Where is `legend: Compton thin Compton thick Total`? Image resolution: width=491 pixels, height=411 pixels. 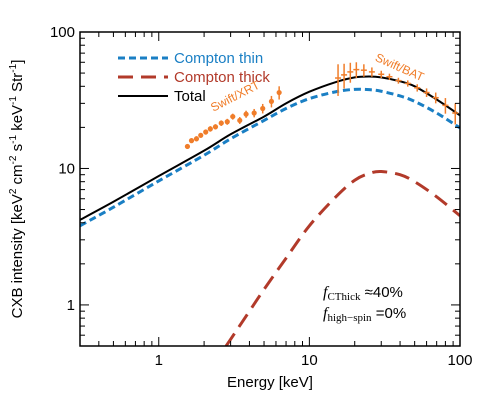 legend: Compton thin Compton thick Total is located at coordinates (194, 77).